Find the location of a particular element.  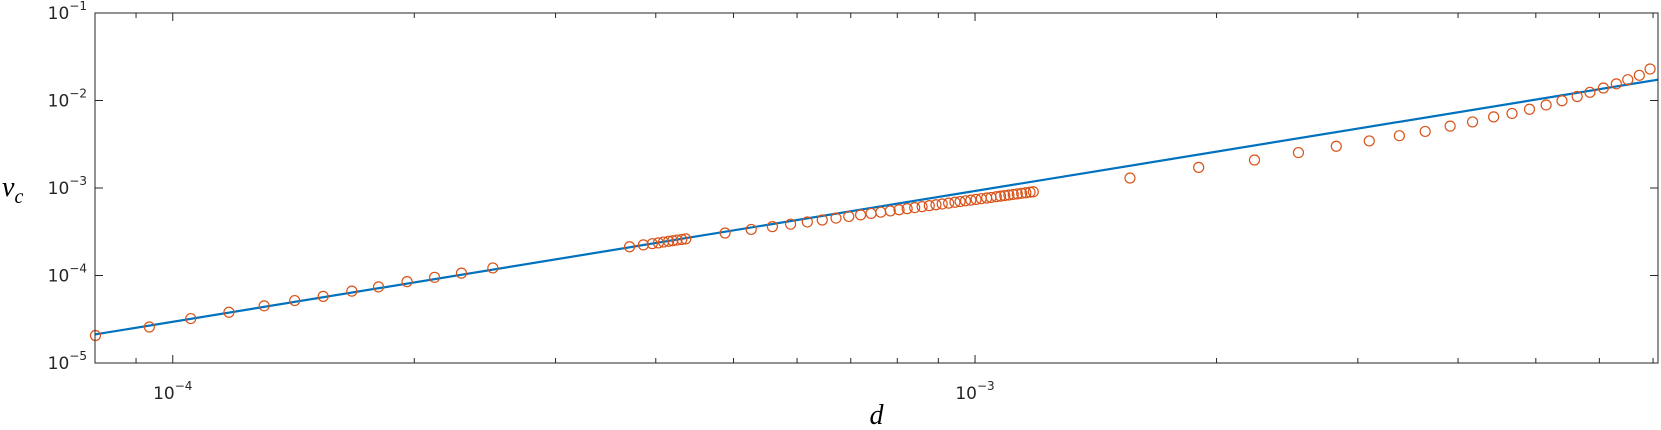

x-tick-label-base: 10 is located at coordinates (164, 394).